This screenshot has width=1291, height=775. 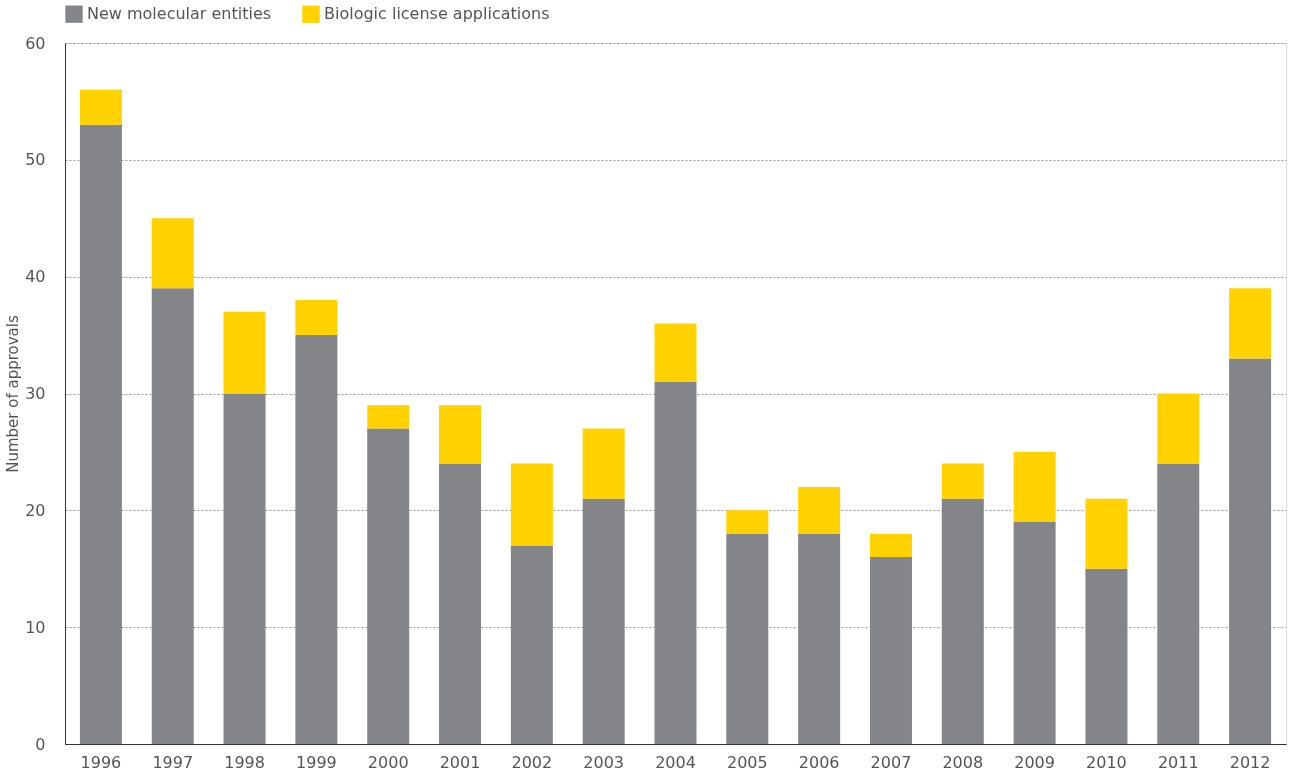 What do you see at coordinates (388, 762) in the screenshot?
I see `x-tick-label: 2000` at bounding box center [388, 762].